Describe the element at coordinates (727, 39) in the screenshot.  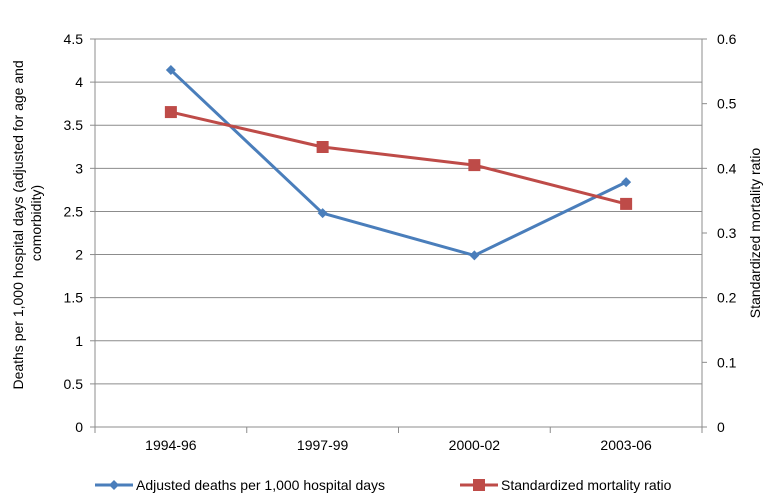
I see `right-tick-label: 0.6` at that location.